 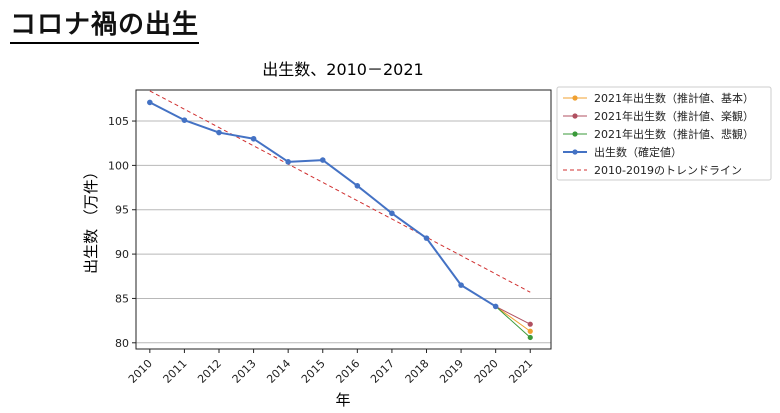 I want to click on x-tick-label: 2020, so click(x=486, y=371).